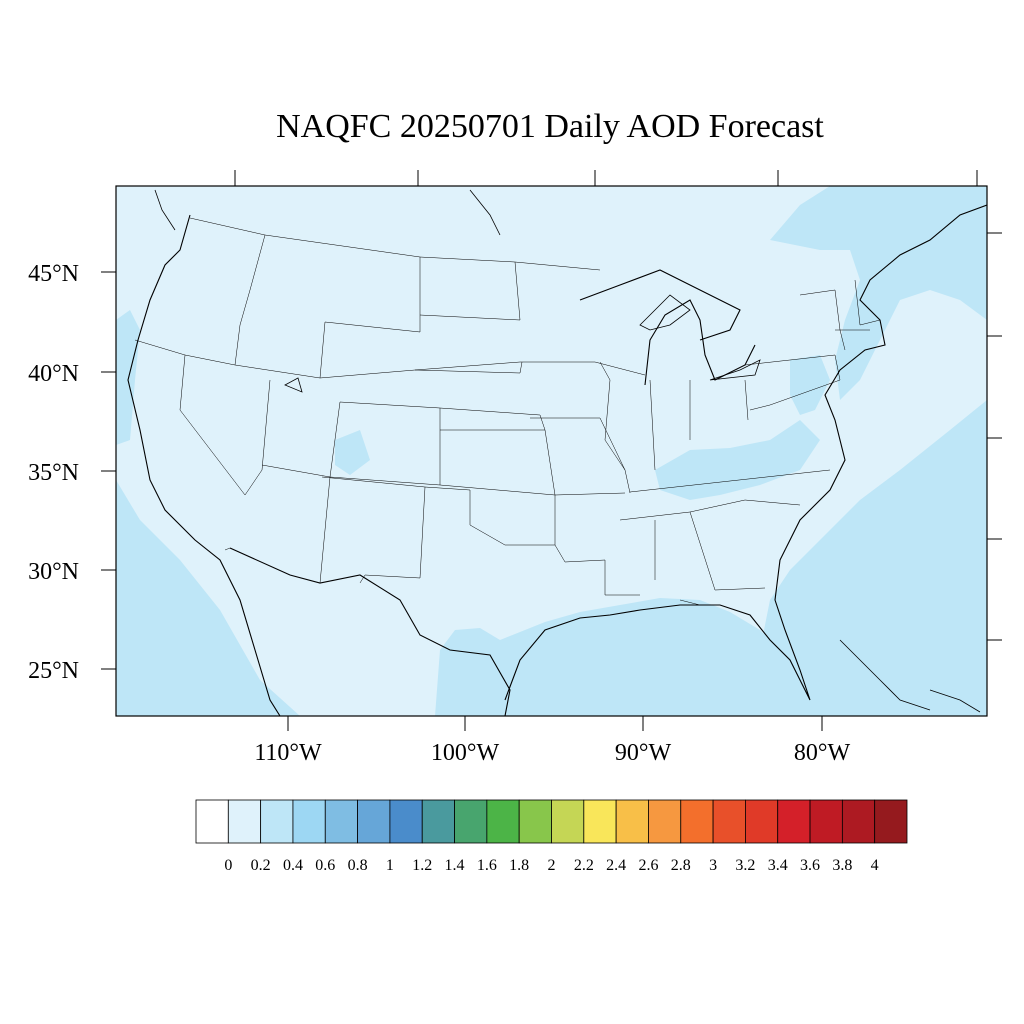  I want to click on colorbar-label: 2.6, so click(648, 865).